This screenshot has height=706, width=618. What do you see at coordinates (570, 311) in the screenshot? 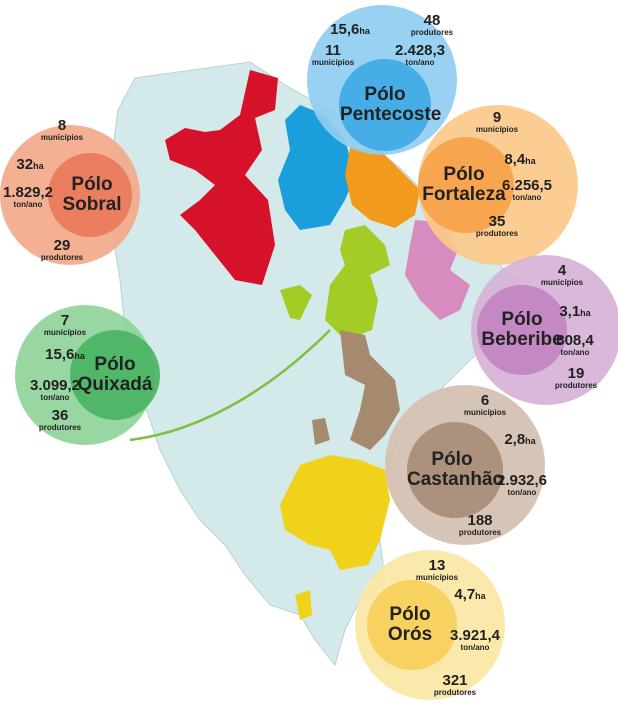
I see `stat-value: 3,1` at bounding box center [570, 311].